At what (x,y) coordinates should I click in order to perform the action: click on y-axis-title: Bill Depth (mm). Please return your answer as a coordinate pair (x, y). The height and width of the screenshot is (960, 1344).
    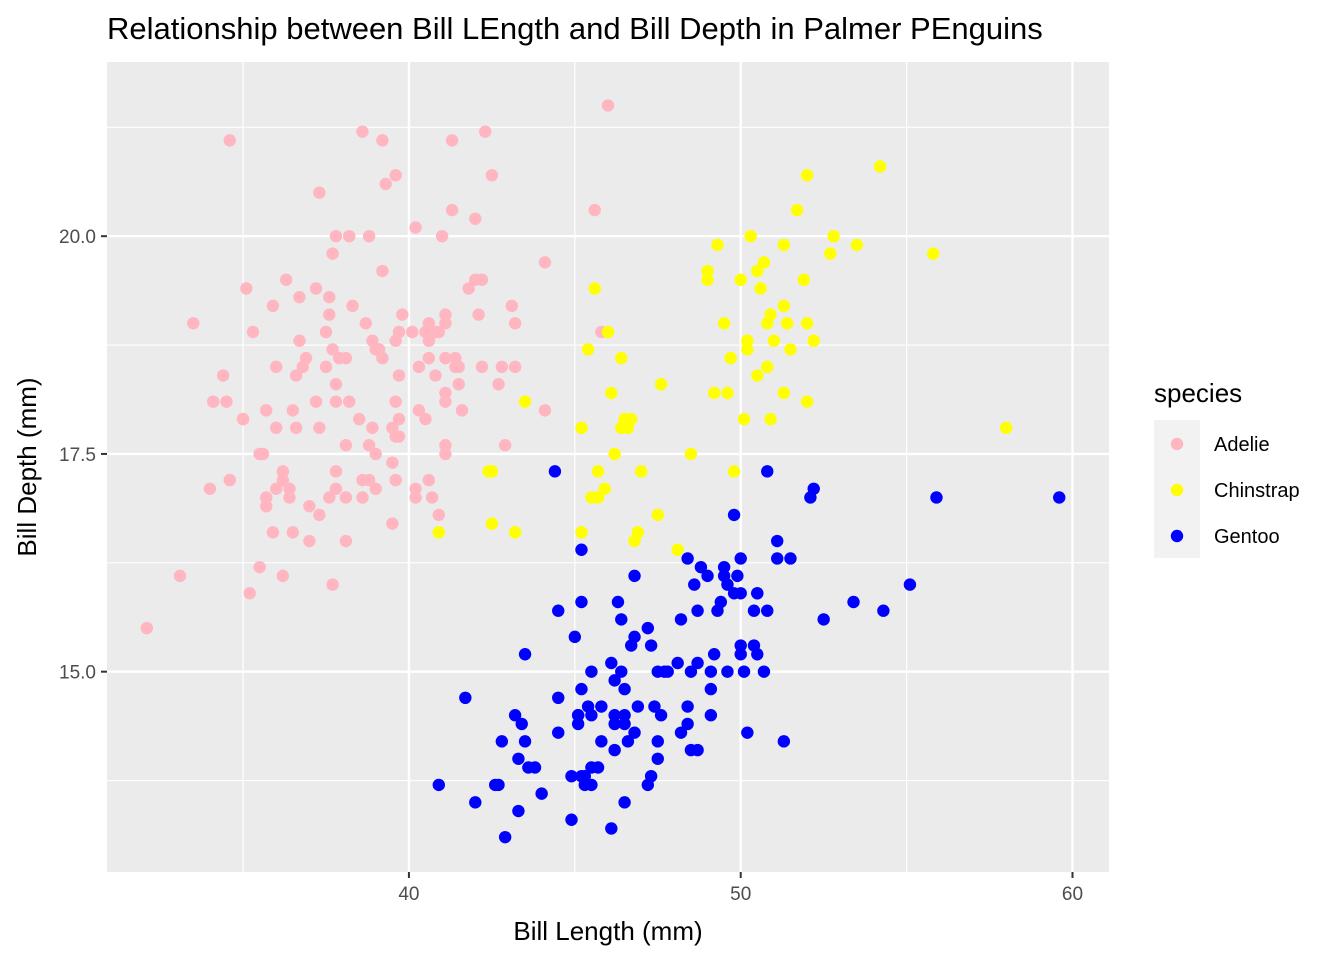
    Looking at the image, I should click on (27, 466).